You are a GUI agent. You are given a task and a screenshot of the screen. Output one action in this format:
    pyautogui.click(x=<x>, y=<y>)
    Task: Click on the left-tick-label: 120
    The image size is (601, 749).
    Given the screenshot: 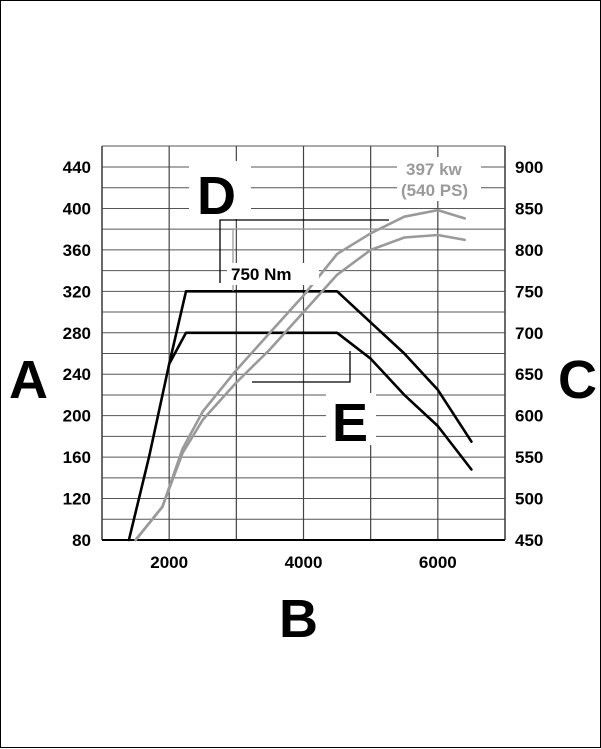 What is the action you would take?
    pyautogui.click(x=77, y=499)
    